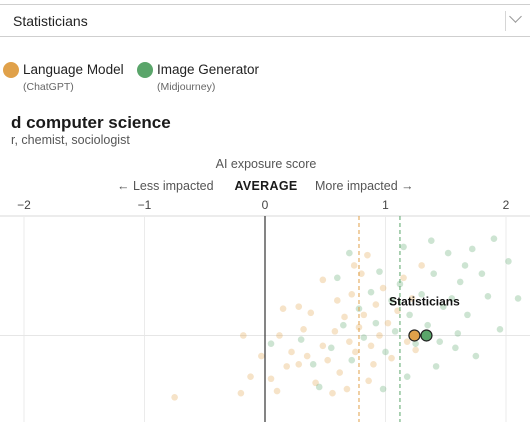  I want to click on legend-label-image-generator: Image Generator, so click(208, 69).